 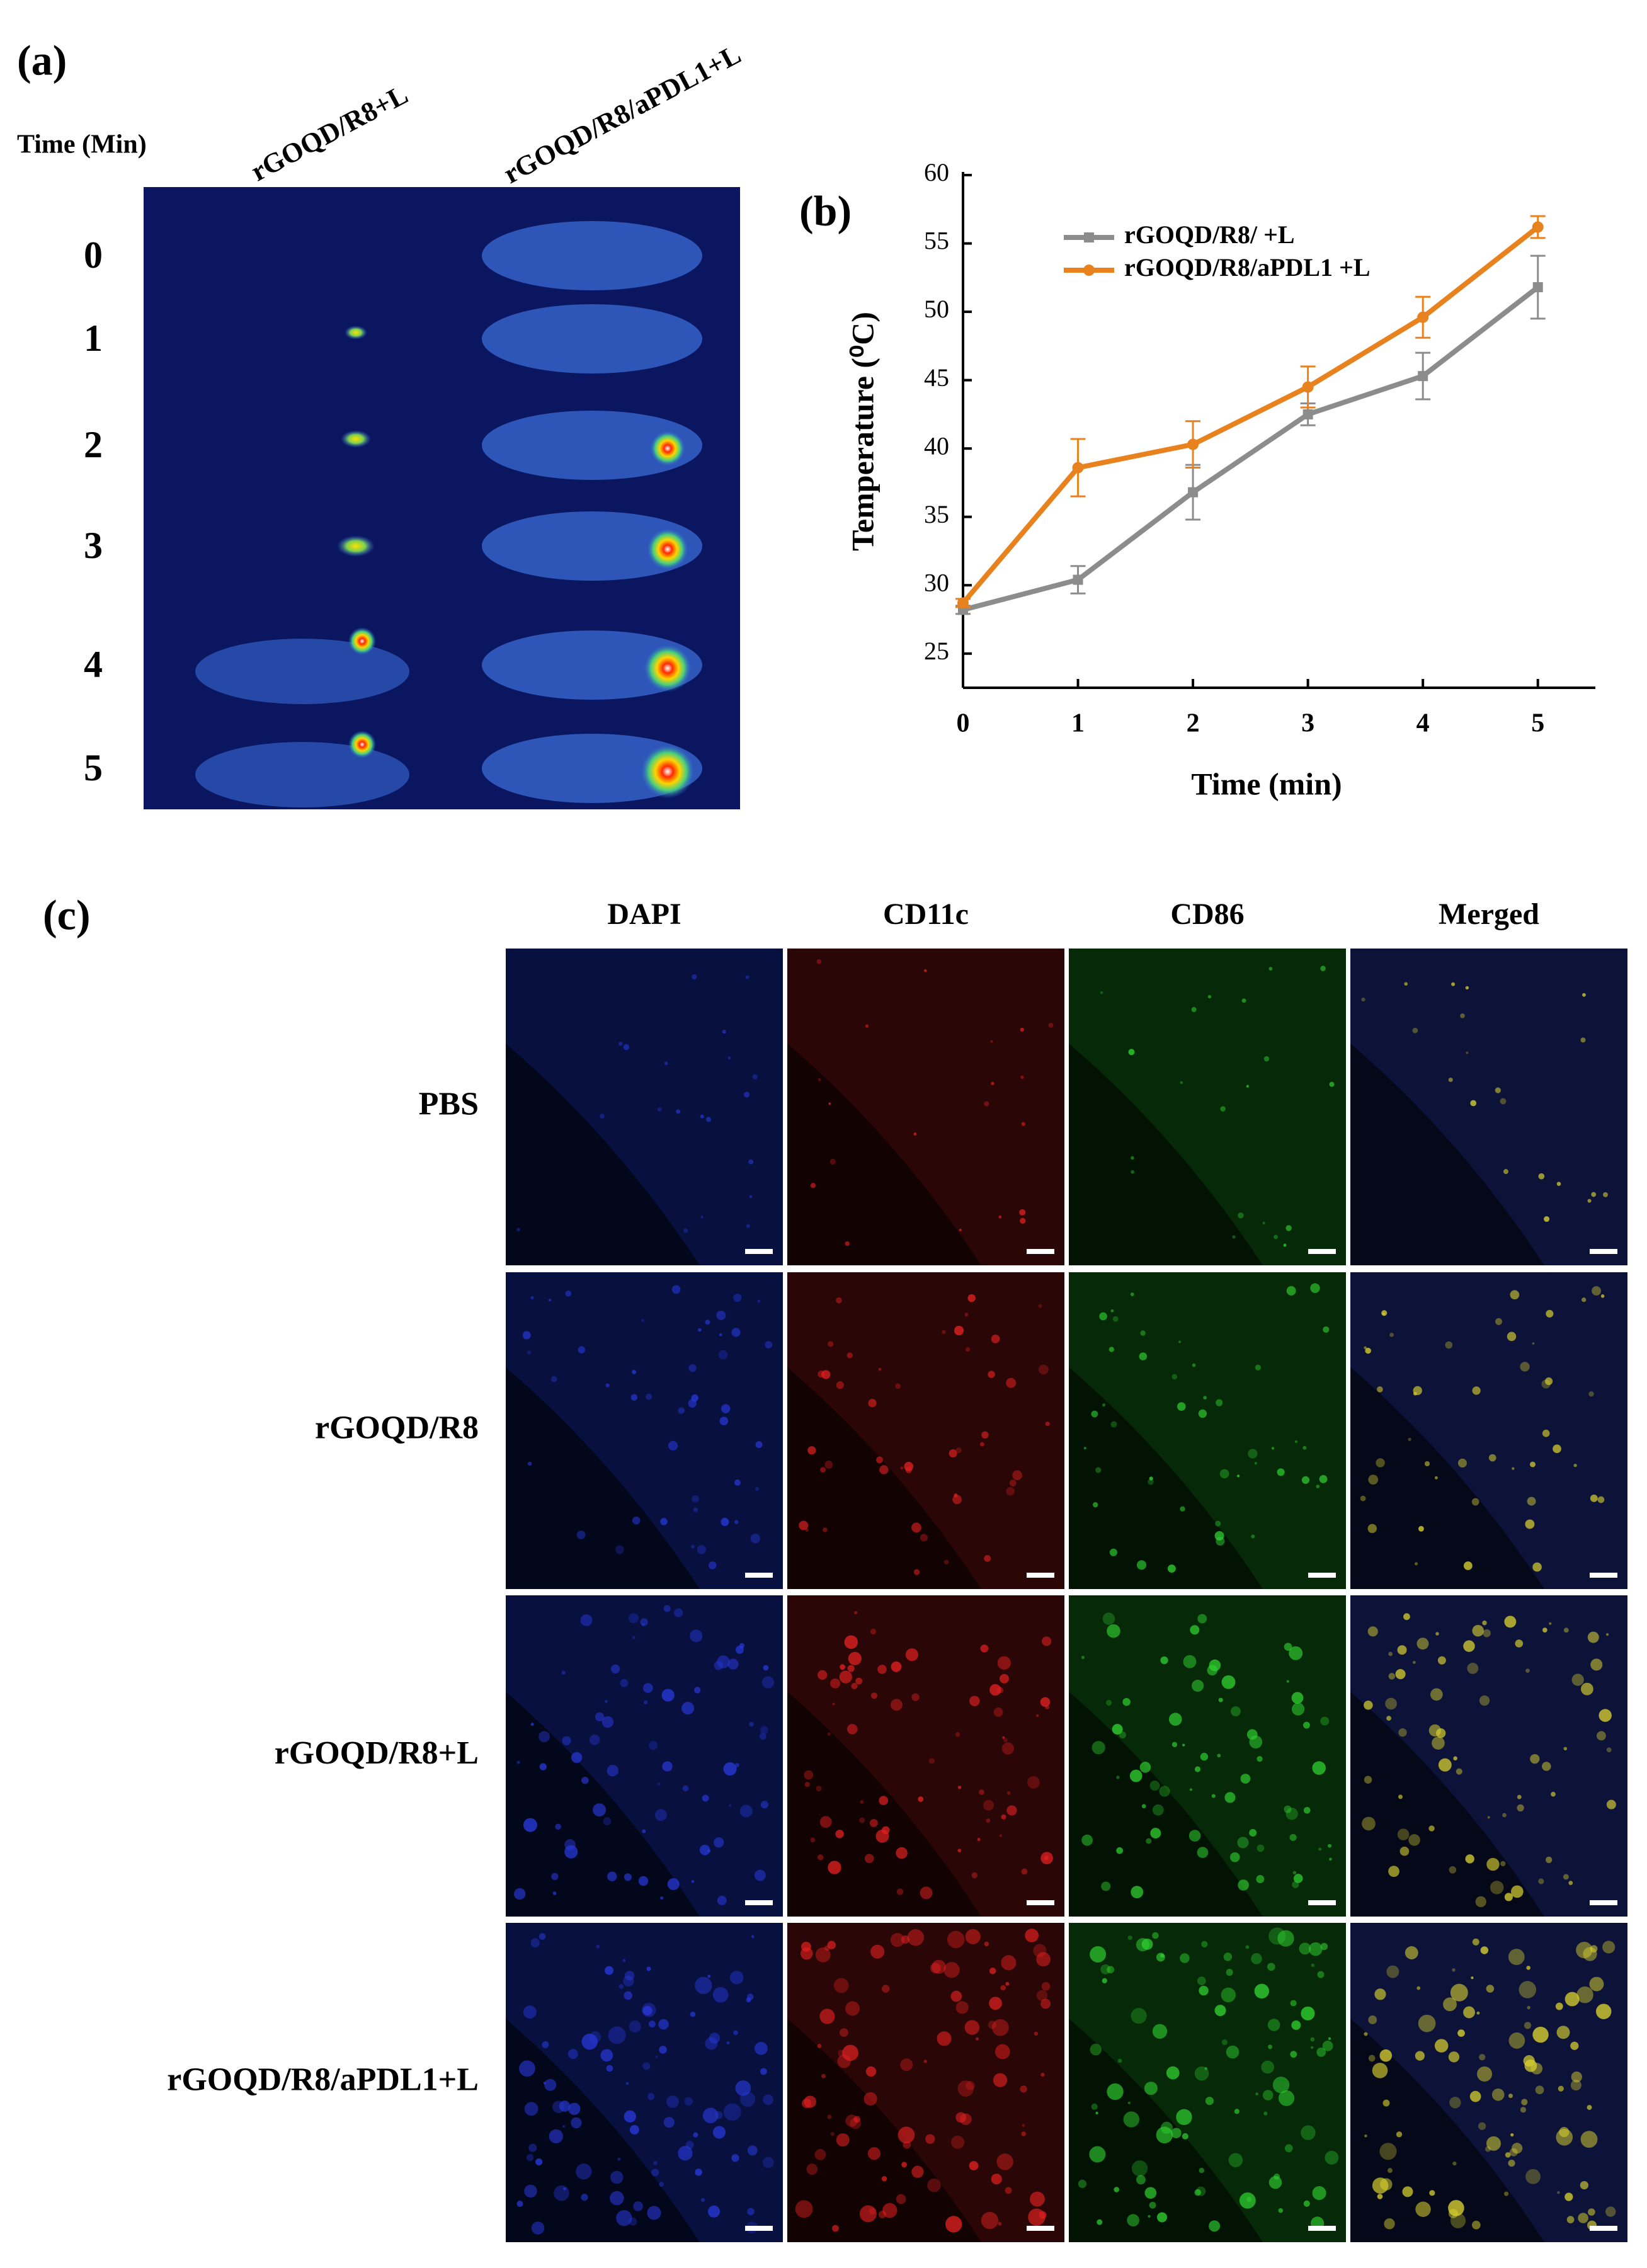 I want to click on time-label: Time (Min), so click(x=82, y=144).